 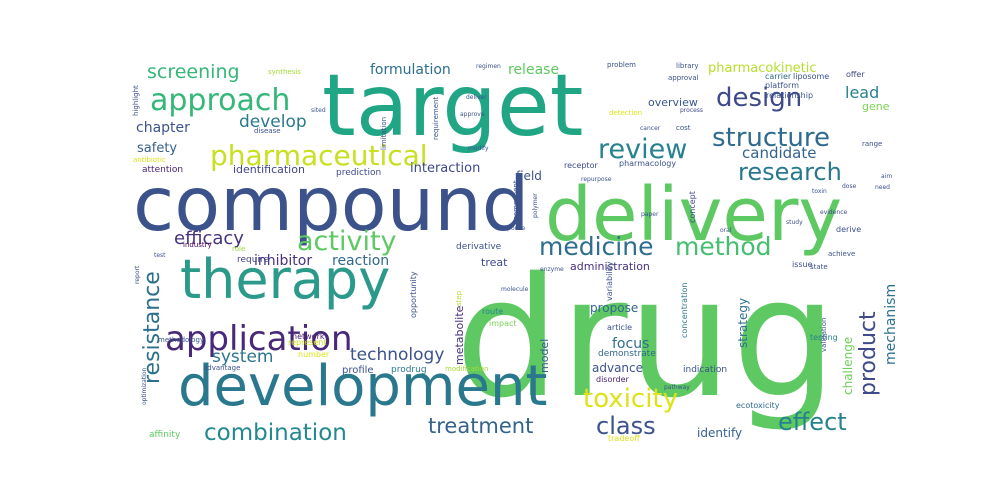 What do you see at coordinates (691, 110) in the screenshot?
I see `word-process: process` at bounding box center [691, 110].